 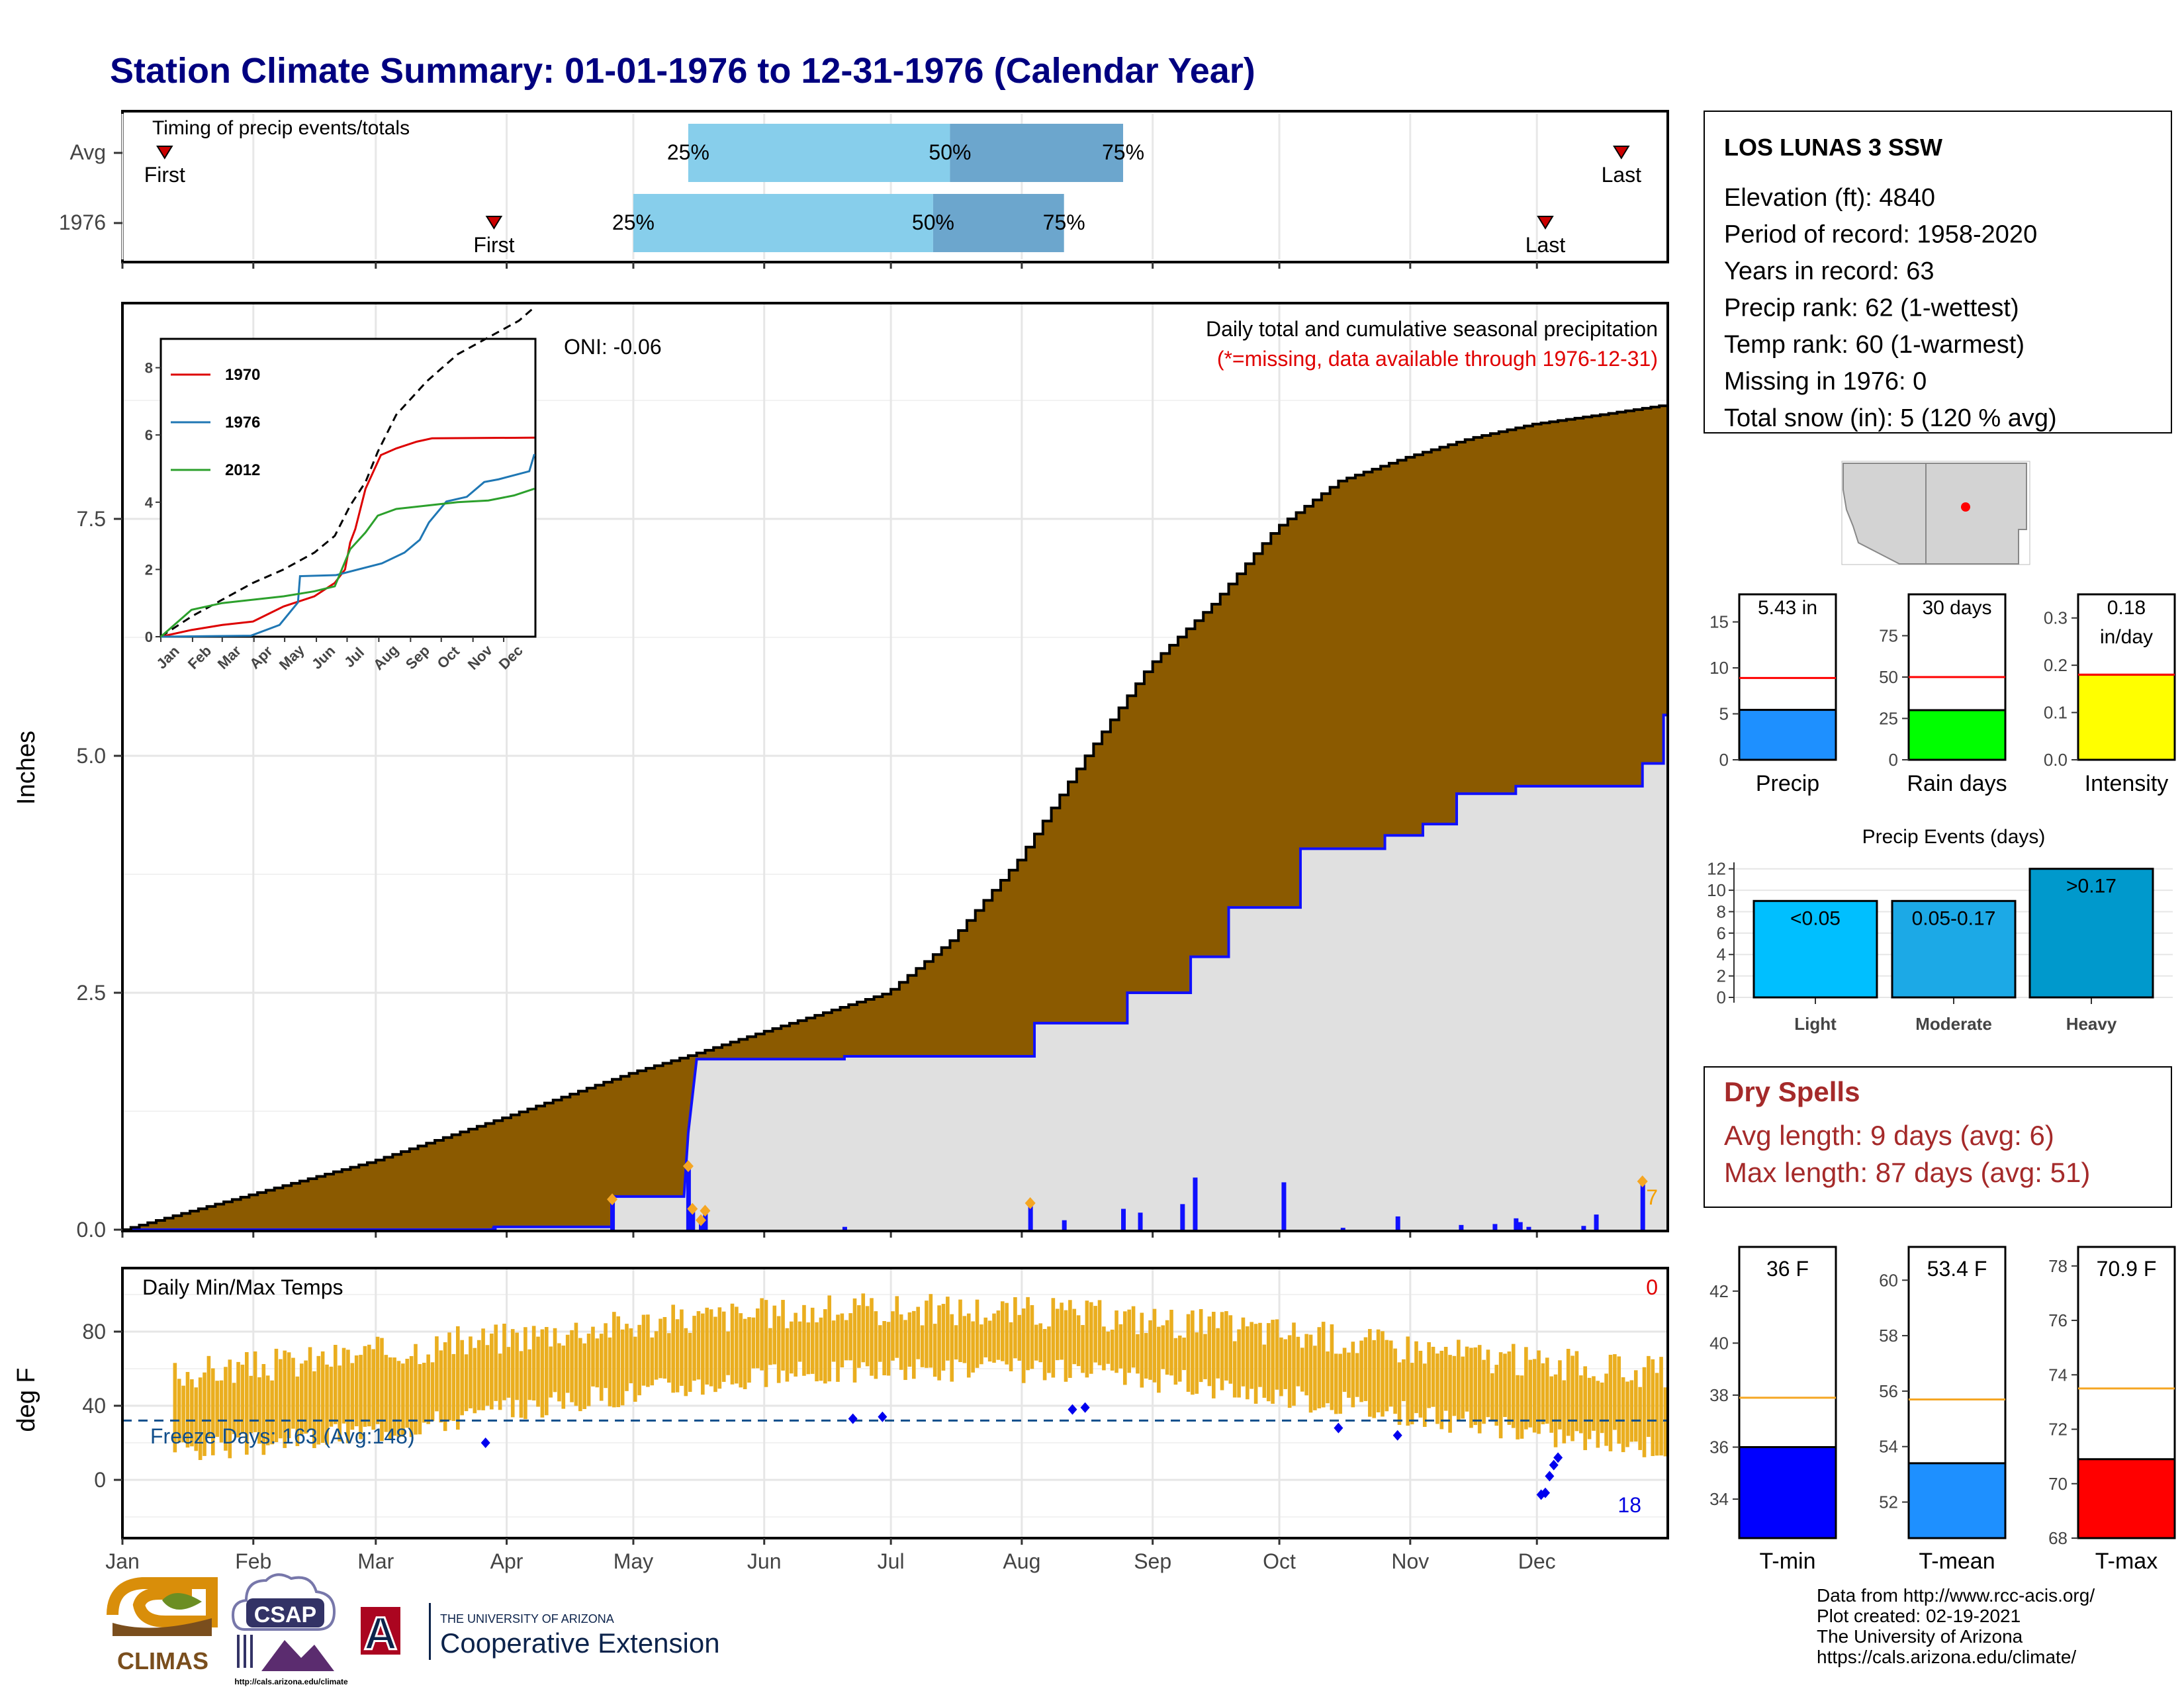 I want to click on precip-ytick-label: 7.5, so click(x=92, y=519).